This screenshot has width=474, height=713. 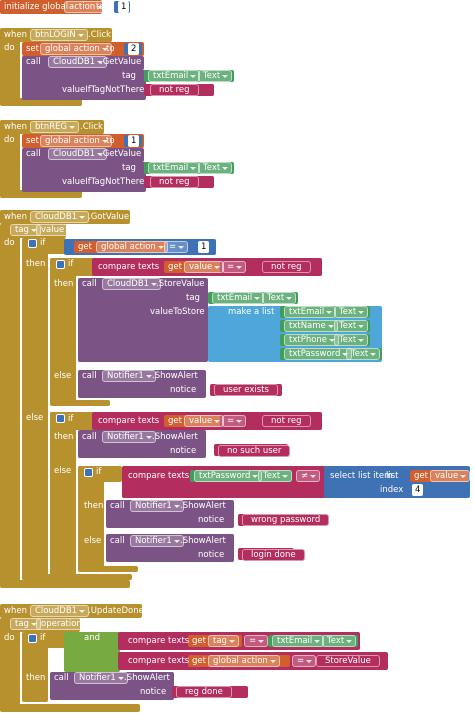 I want to click on dropdown-field: btnREG, so click(x=54, y=127).